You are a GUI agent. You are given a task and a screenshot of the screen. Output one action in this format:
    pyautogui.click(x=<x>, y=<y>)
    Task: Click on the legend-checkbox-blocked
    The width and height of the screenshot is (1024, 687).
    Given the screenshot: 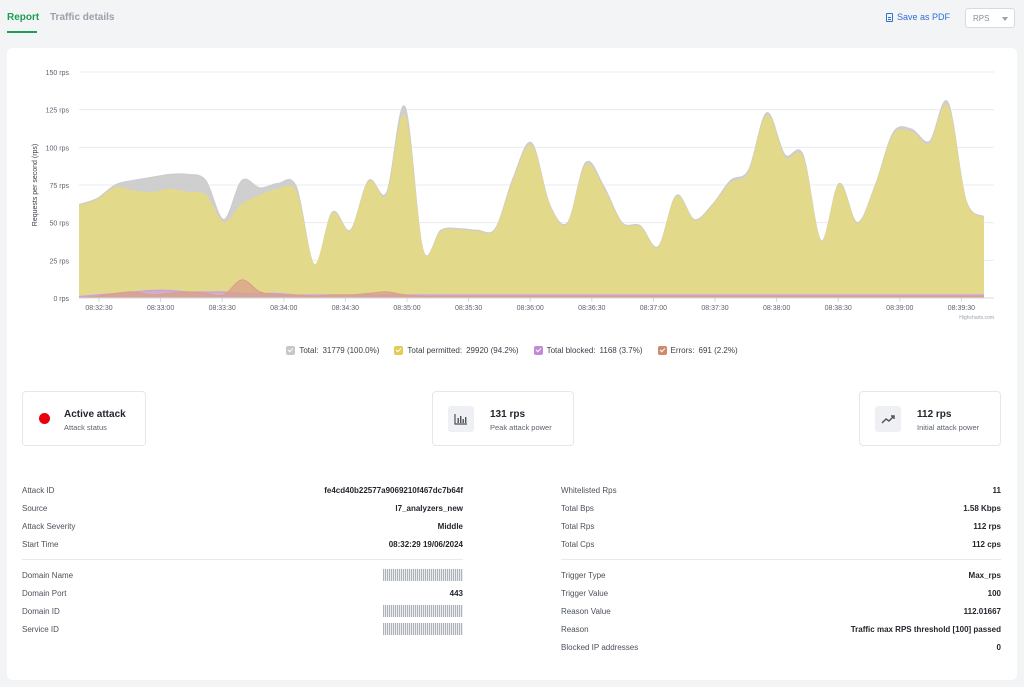 What is the action you would take?
    pyautogui.click(x=538, y=350)
    